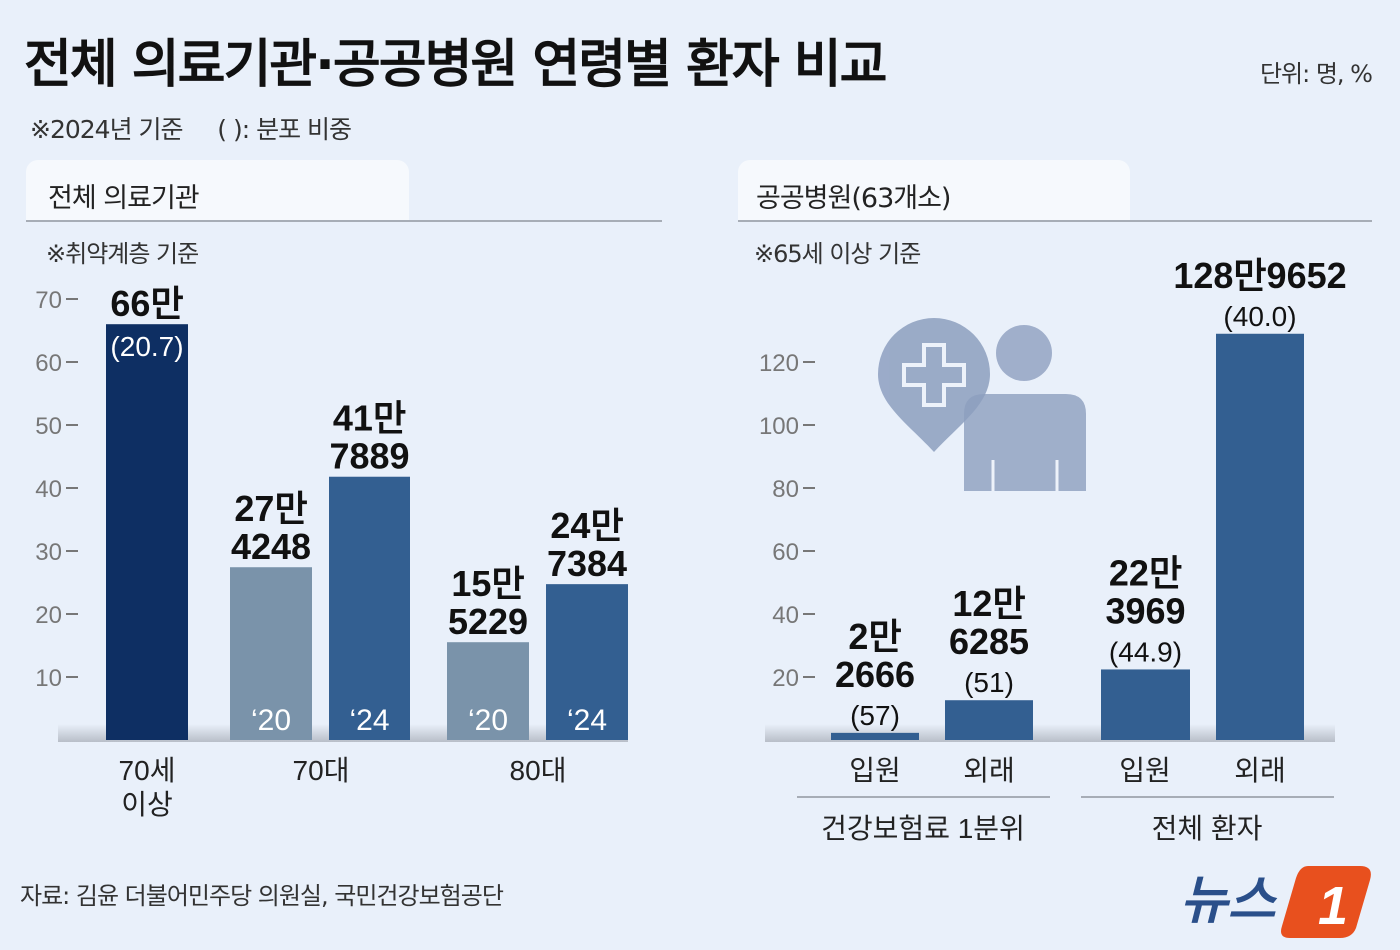  I want to click on base-note: ※2024년 기준 ( ): 분포 비중, so click(191, 129).